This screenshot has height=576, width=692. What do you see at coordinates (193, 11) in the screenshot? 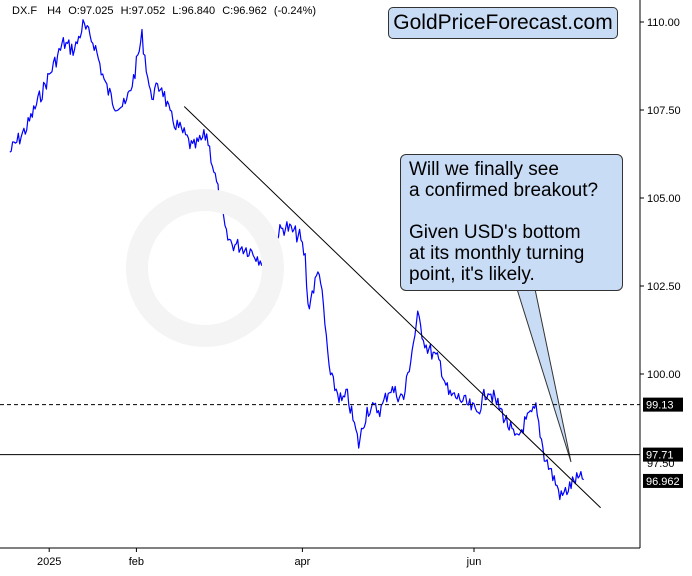
I see `low-label: L:96.840` at bounding box center [193, 11].